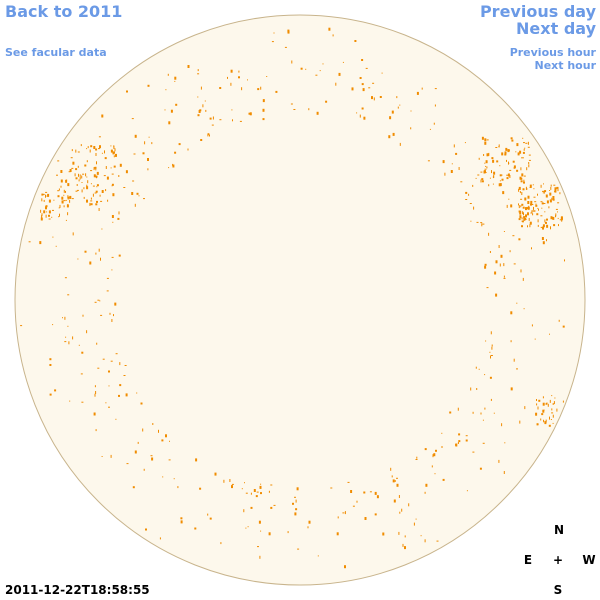 Image resolution: width=600 pixels, height=600 pixels. Describe the element at coordinates (558, 560) in the screenshot. I see `compass-center: +` at that location.